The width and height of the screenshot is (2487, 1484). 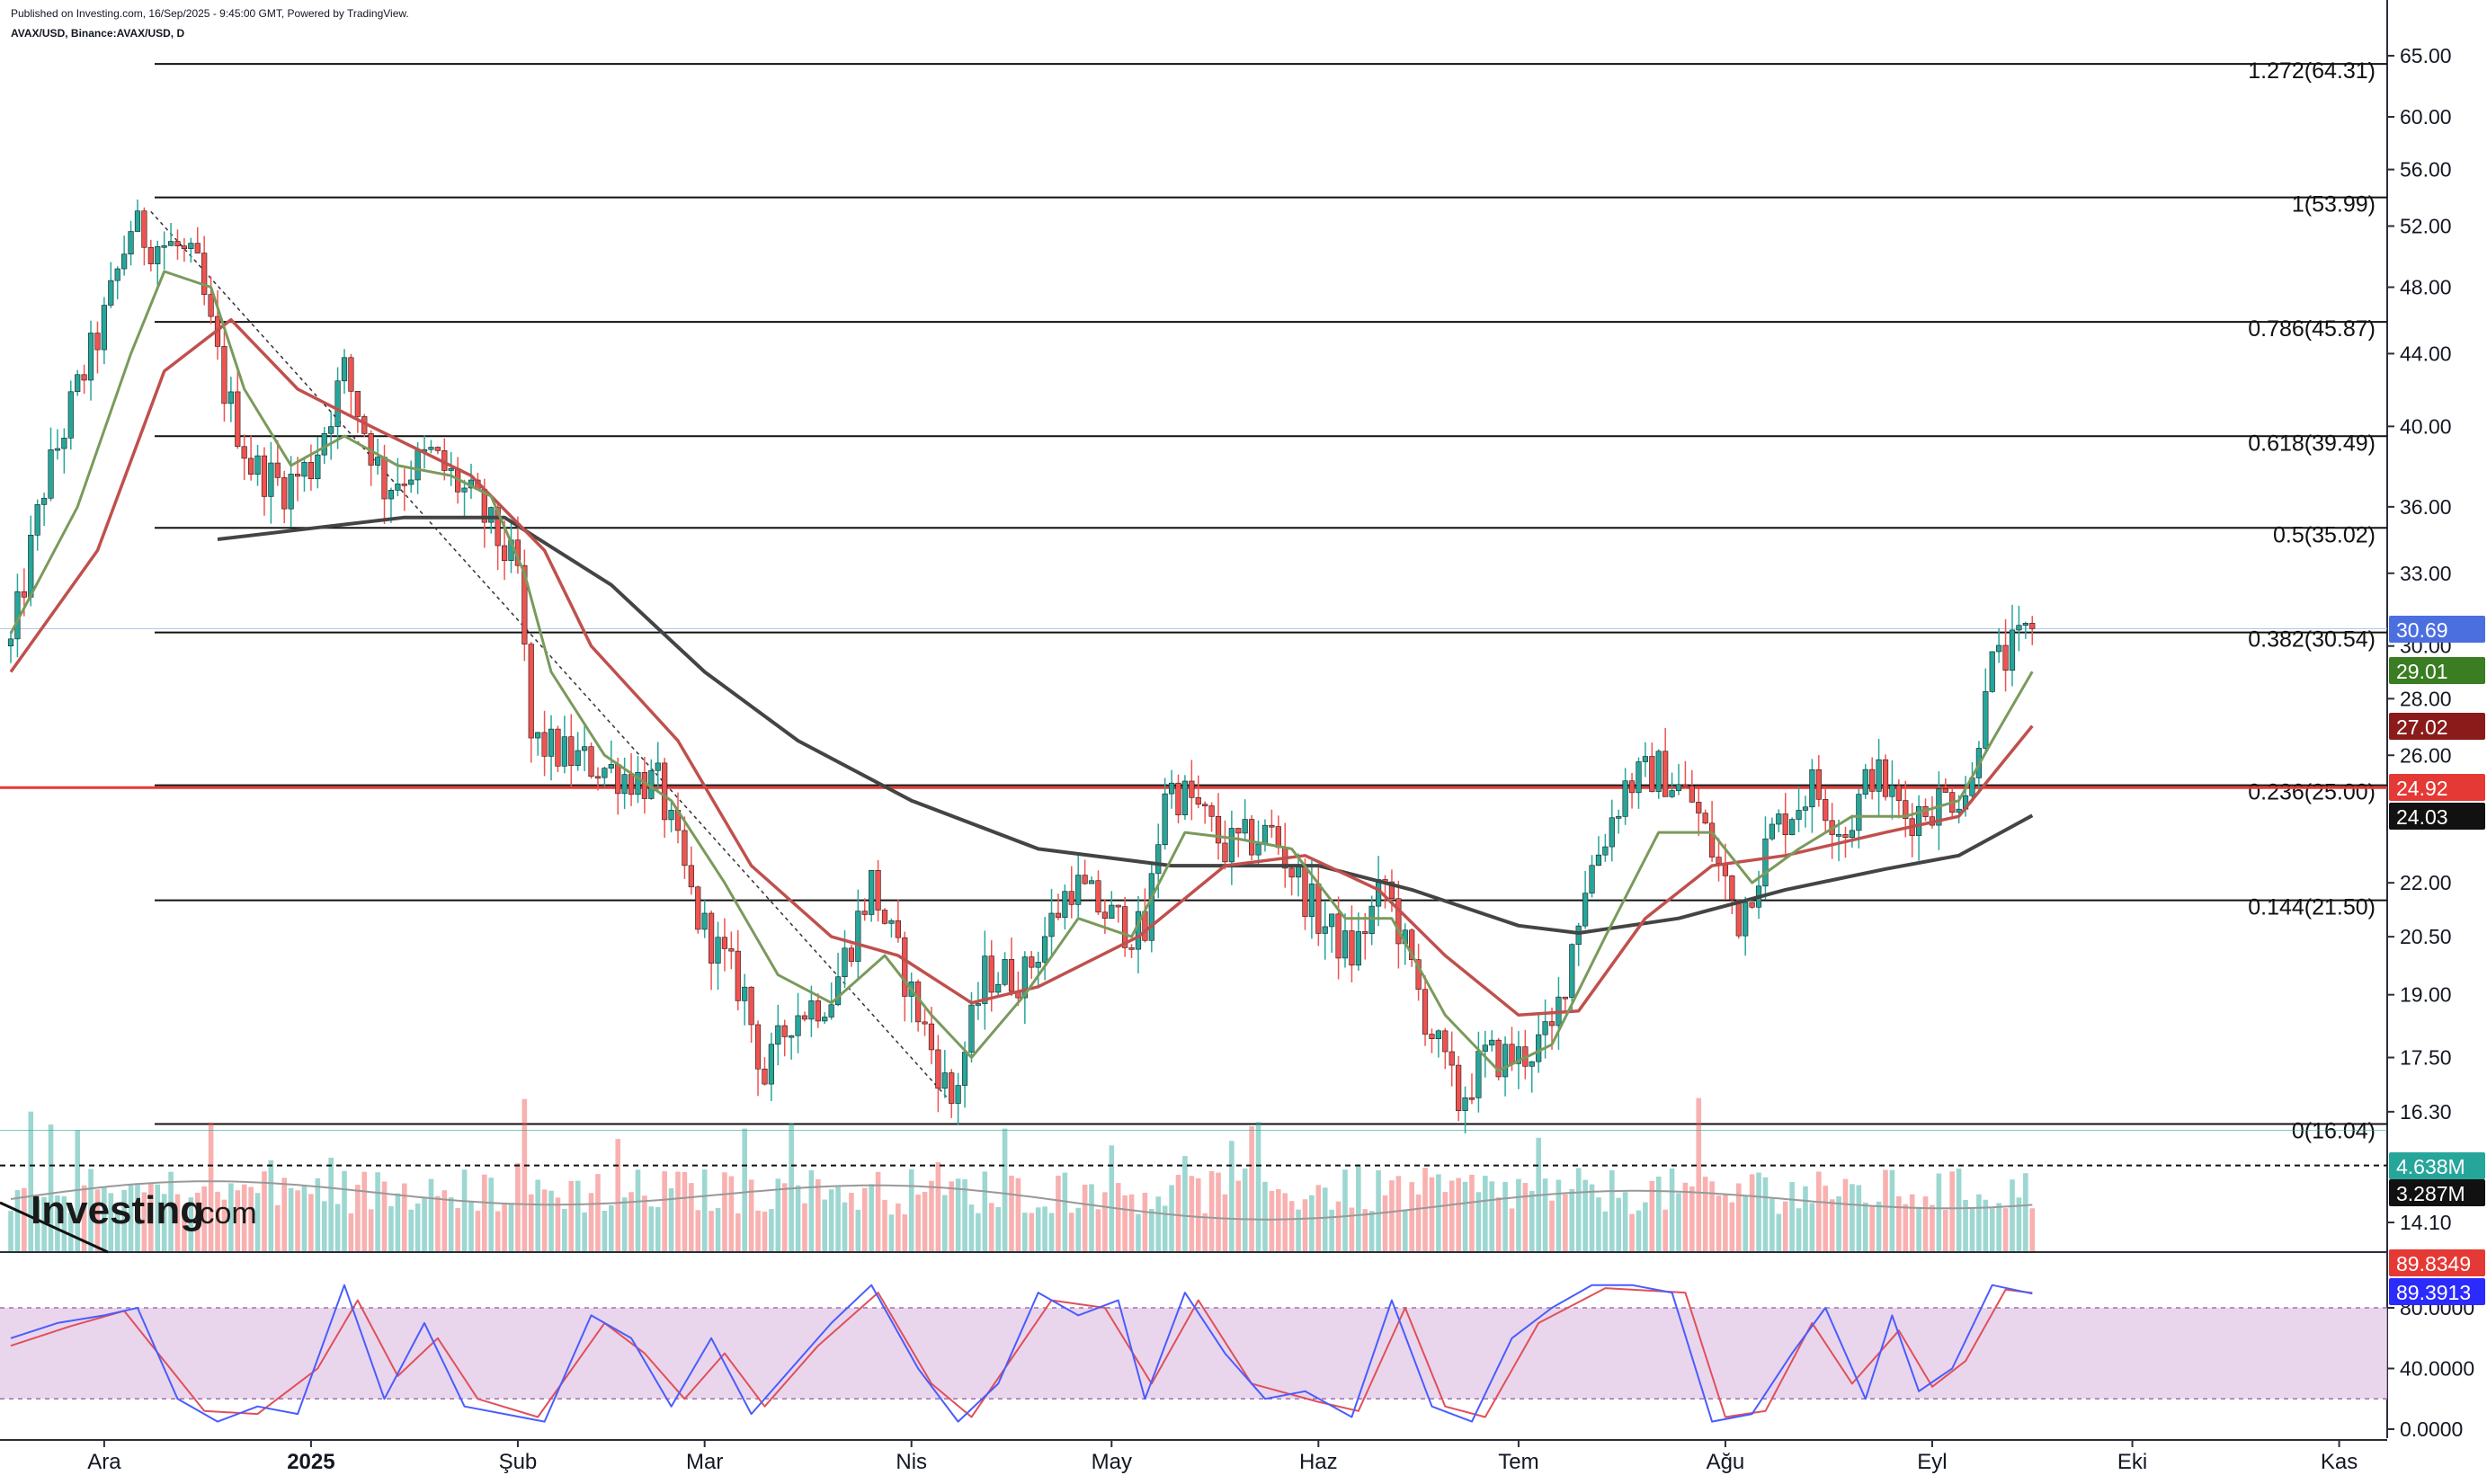 What do you see at coordinates (2426, 698) in the screenshot?
I see `price-tick-label: 28.00` at bounding box center [2426, 698].